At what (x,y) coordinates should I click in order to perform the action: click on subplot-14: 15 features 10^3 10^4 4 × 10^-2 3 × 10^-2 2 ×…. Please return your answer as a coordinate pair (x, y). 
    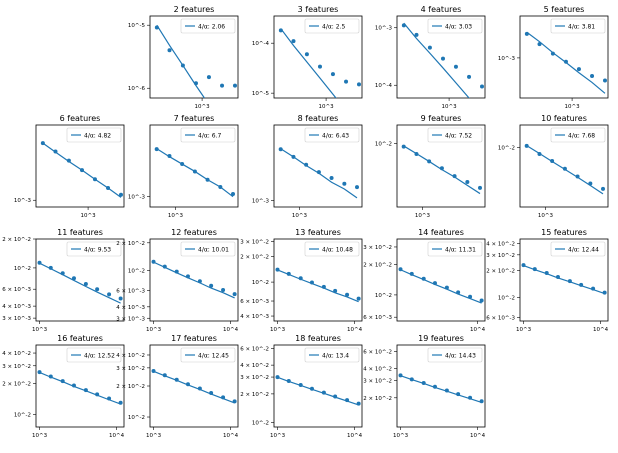
    Looking at the image, I should click on (547, 280).